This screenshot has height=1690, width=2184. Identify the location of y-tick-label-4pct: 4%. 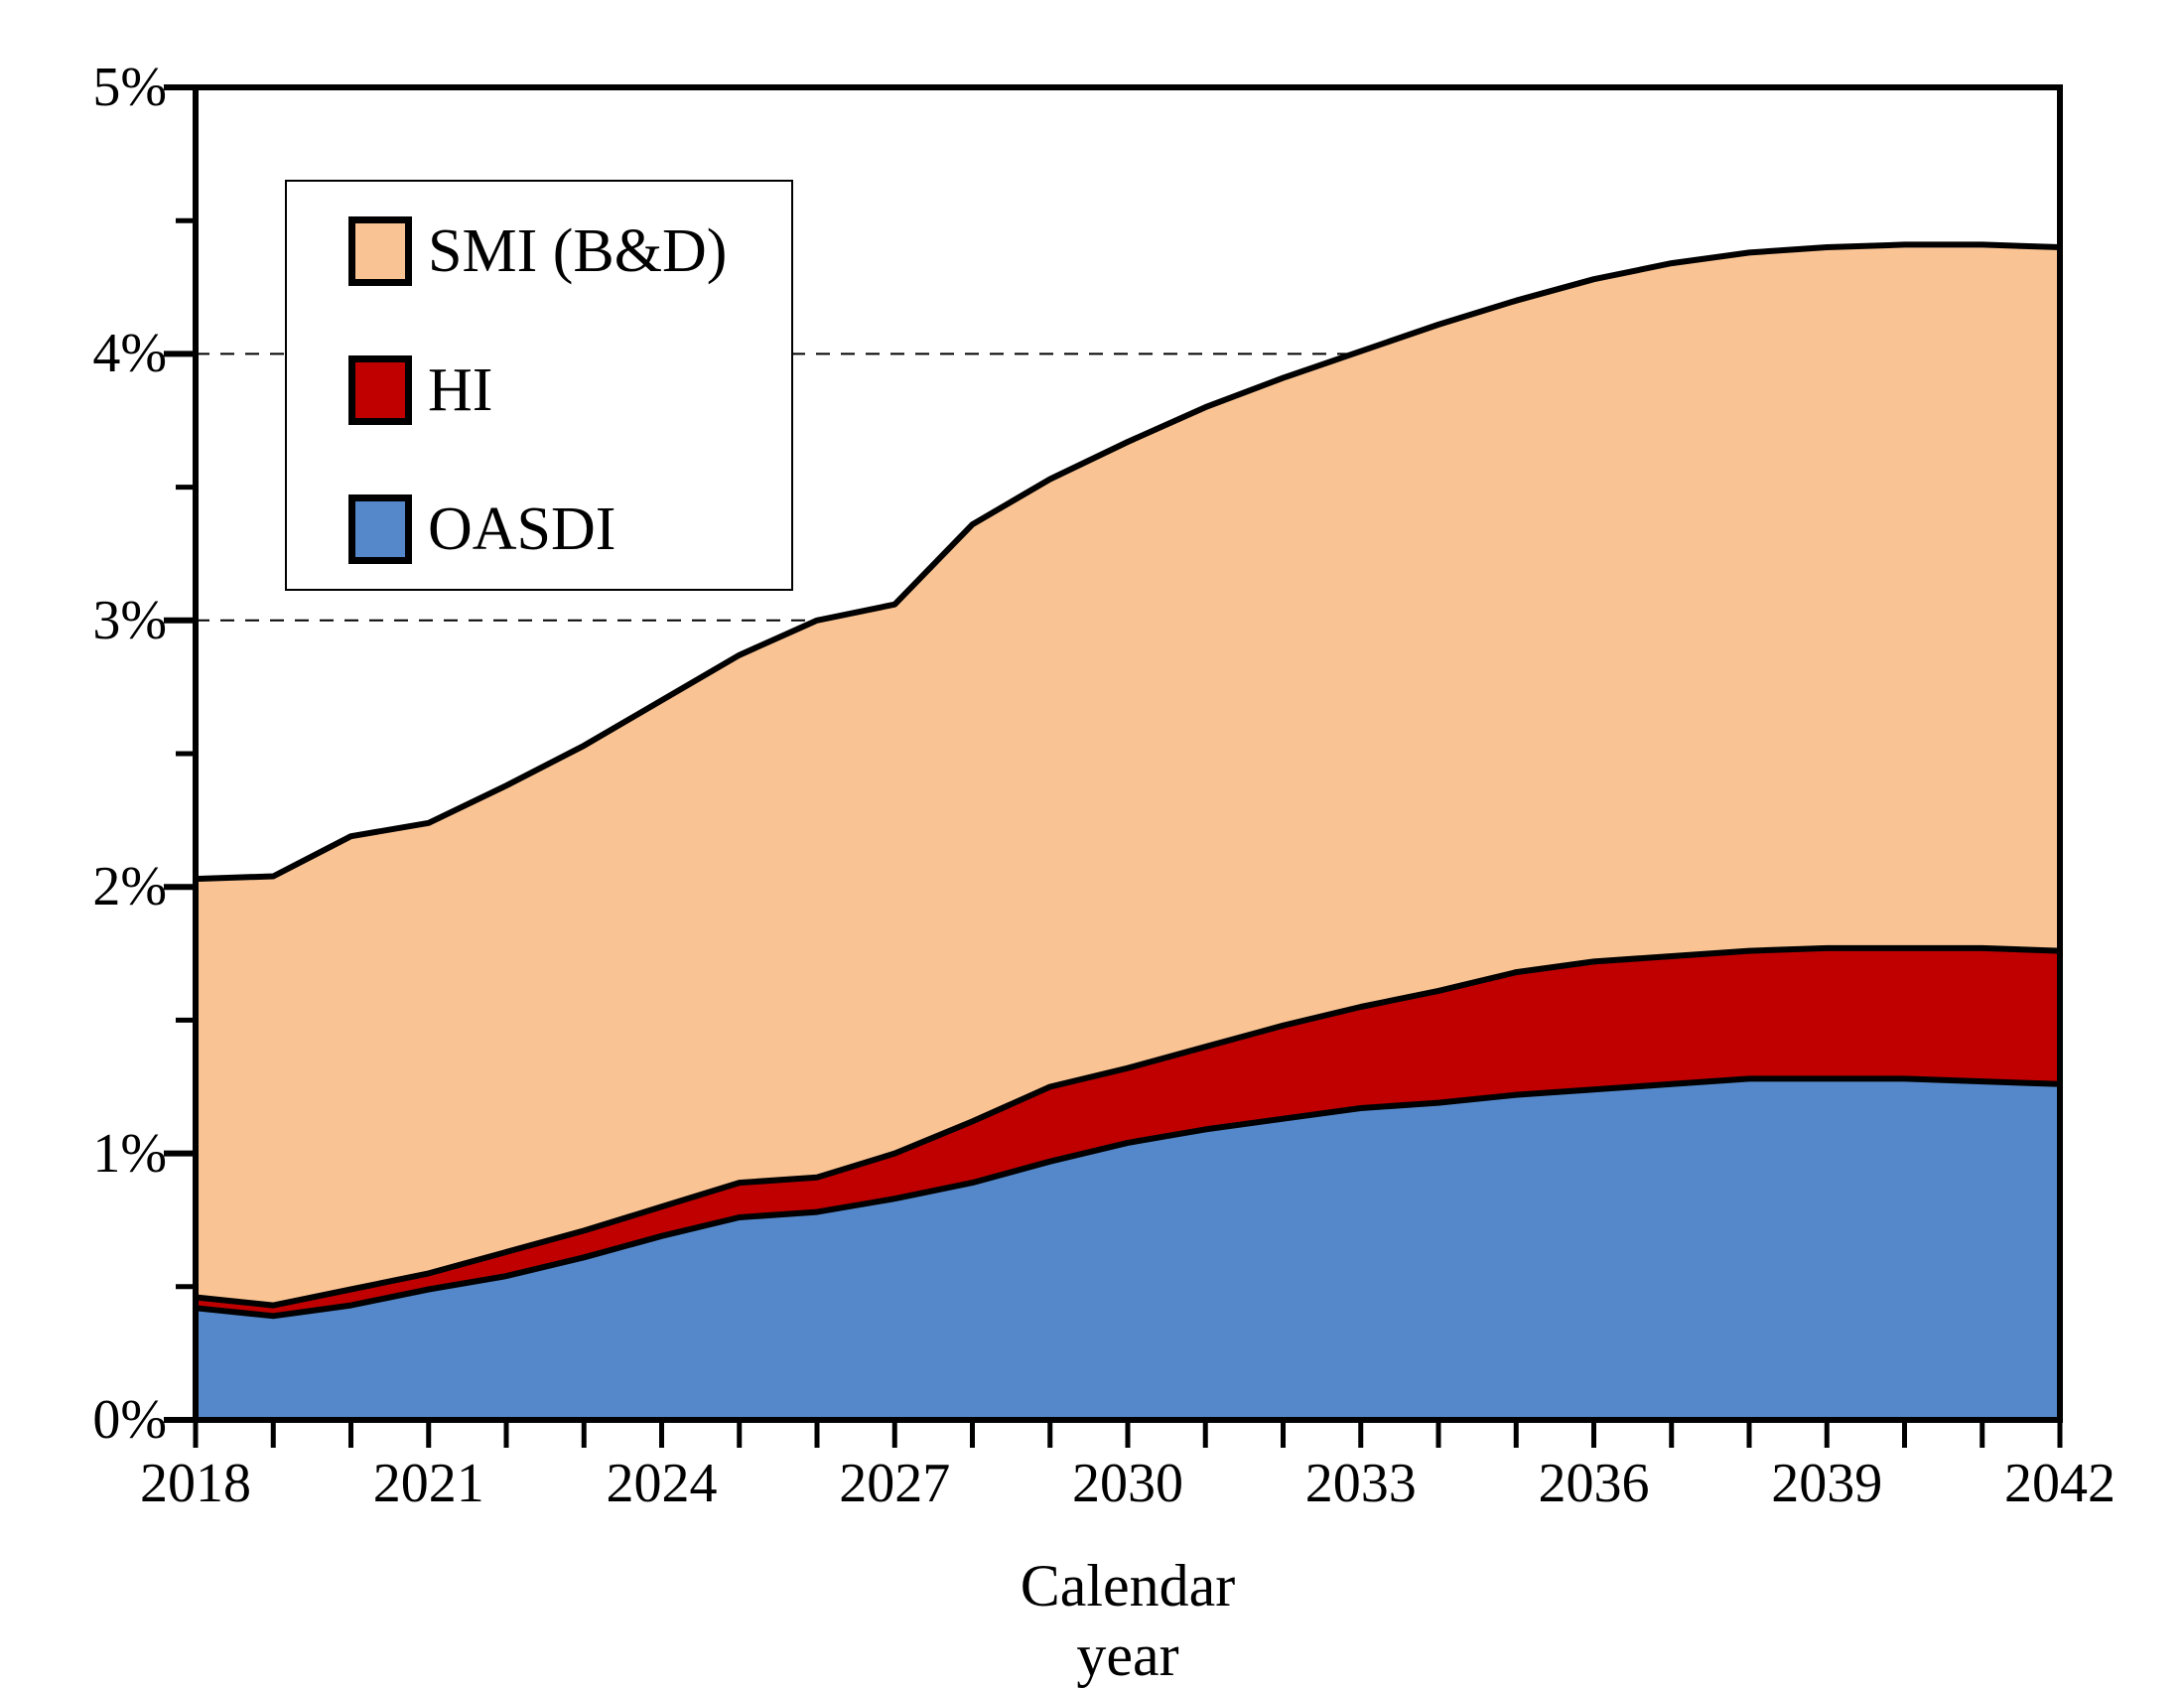
(129, 354).